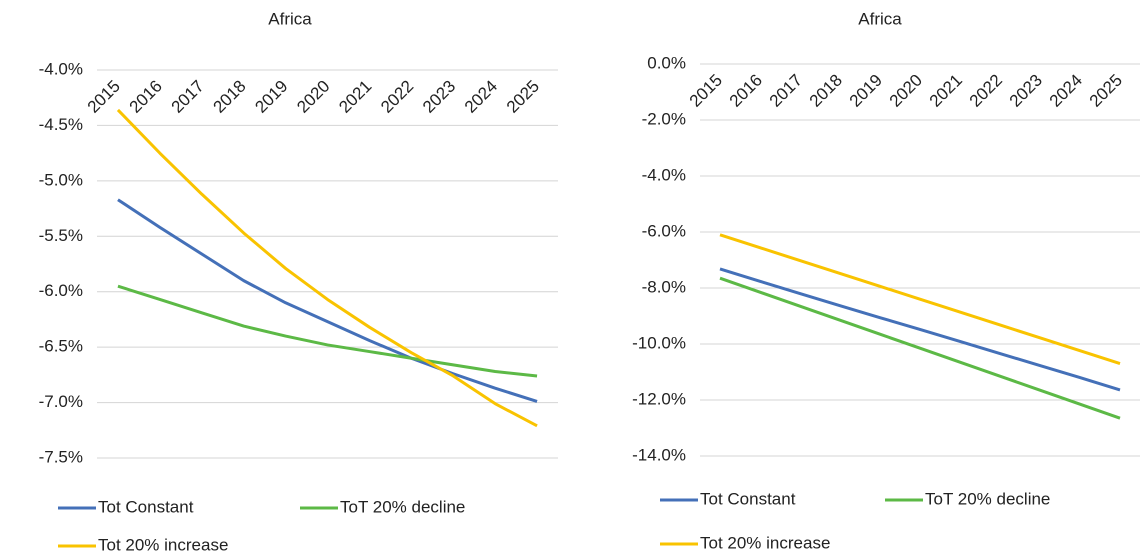 The height and width of the screenshot is (557, 1145). What do you see at coordinates (61, 235) in the screenshot?
I see `y-tick-label: -5.5%` at bounding box center [61, 235].